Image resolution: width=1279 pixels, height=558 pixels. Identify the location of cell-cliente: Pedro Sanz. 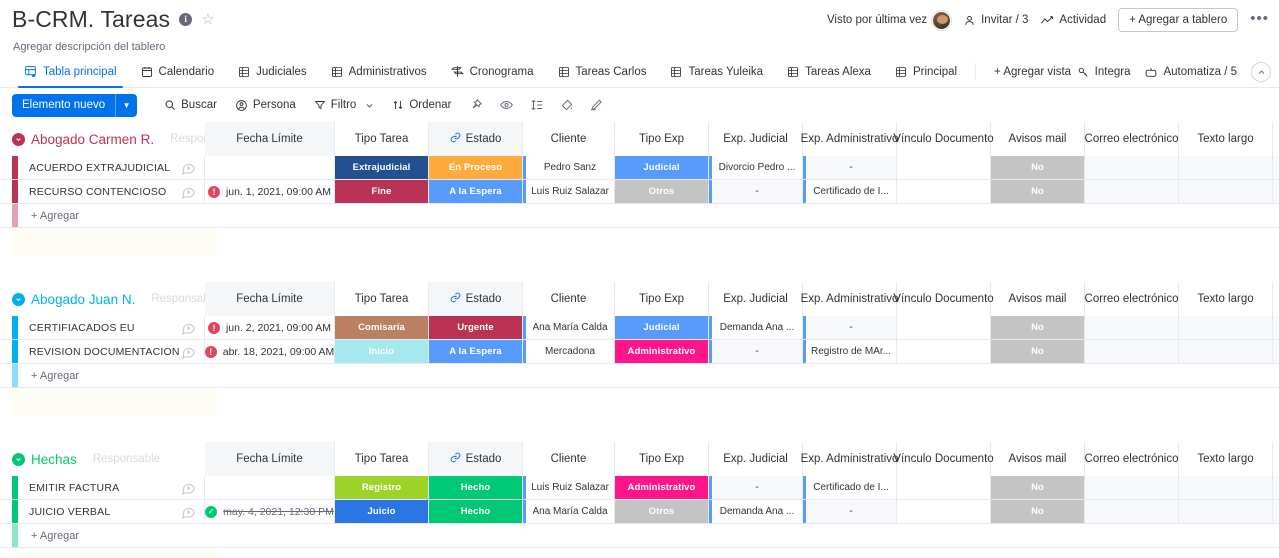
(569, 167).